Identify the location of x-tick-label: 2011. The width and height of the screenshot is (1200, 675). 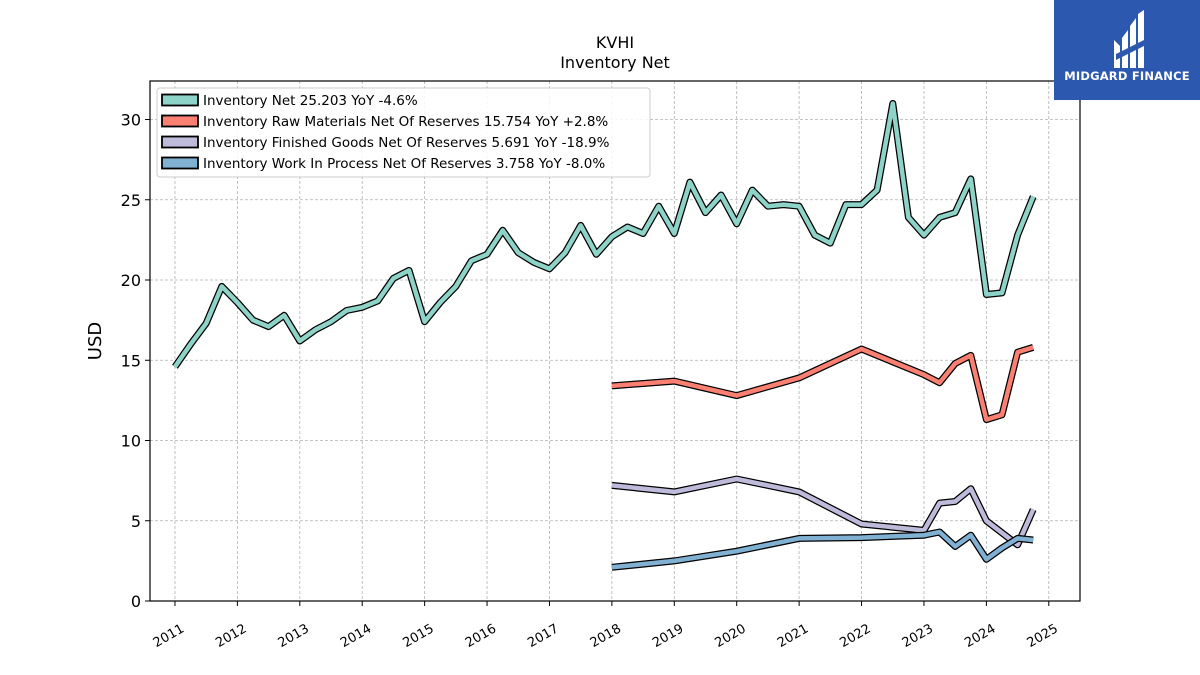
(169, 636).